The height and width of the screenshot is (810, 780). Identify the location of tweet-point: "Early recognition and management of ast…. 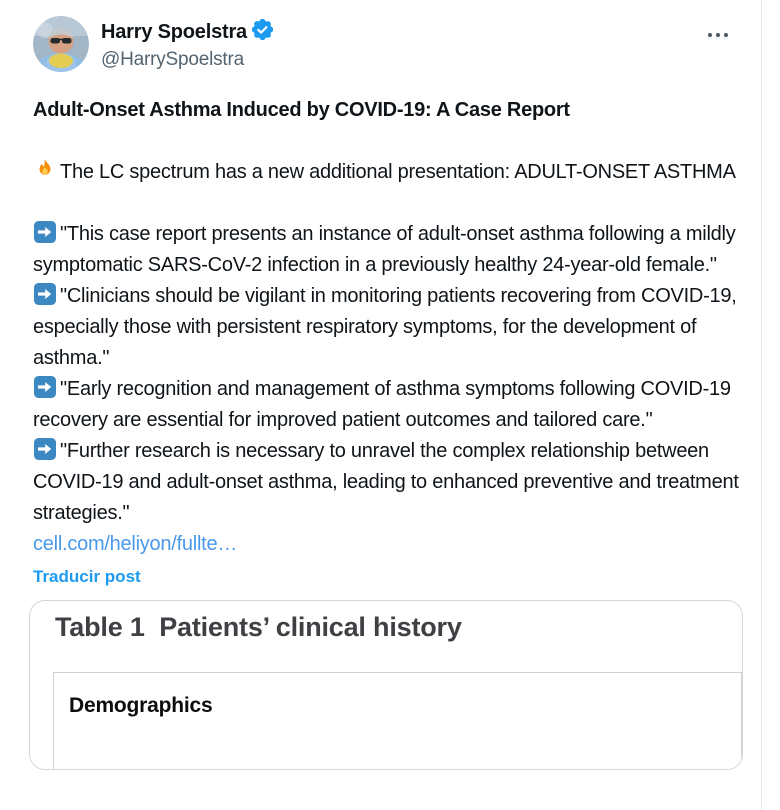
(389, 405).